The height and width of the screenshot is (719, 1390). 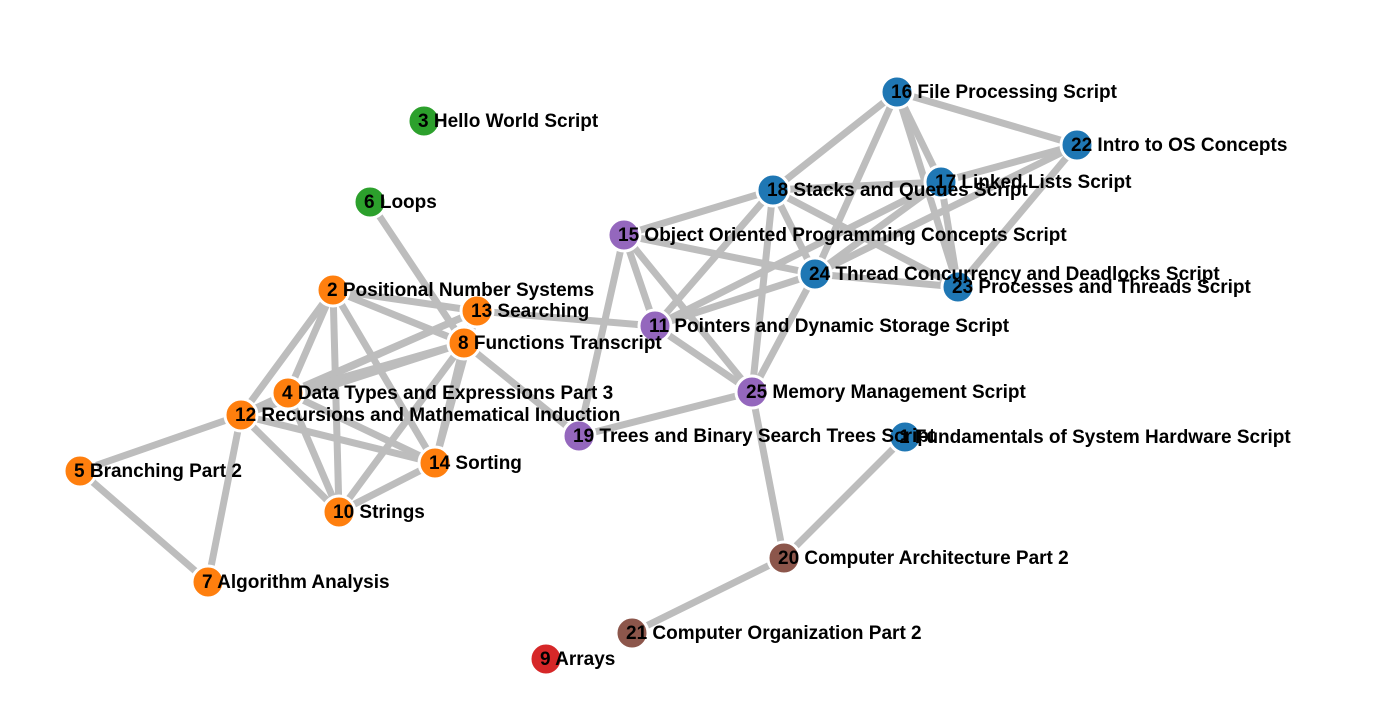 What do you see at coordinates (508, 121) in the screenshot?
I see `node-label-3: 3 Hello World Script` at bounding box center [508, 121].